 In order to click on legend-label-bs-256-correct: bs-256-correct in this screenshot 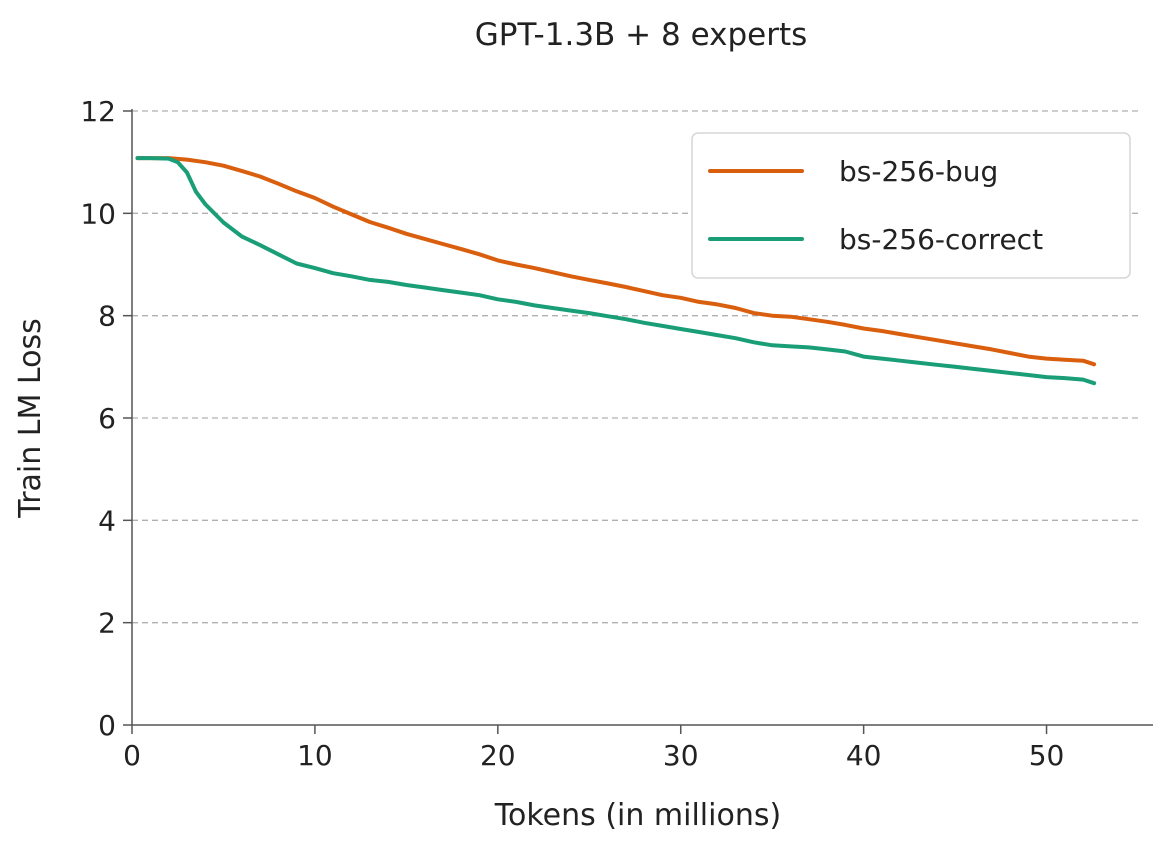, I will do `click(941, 239)`.